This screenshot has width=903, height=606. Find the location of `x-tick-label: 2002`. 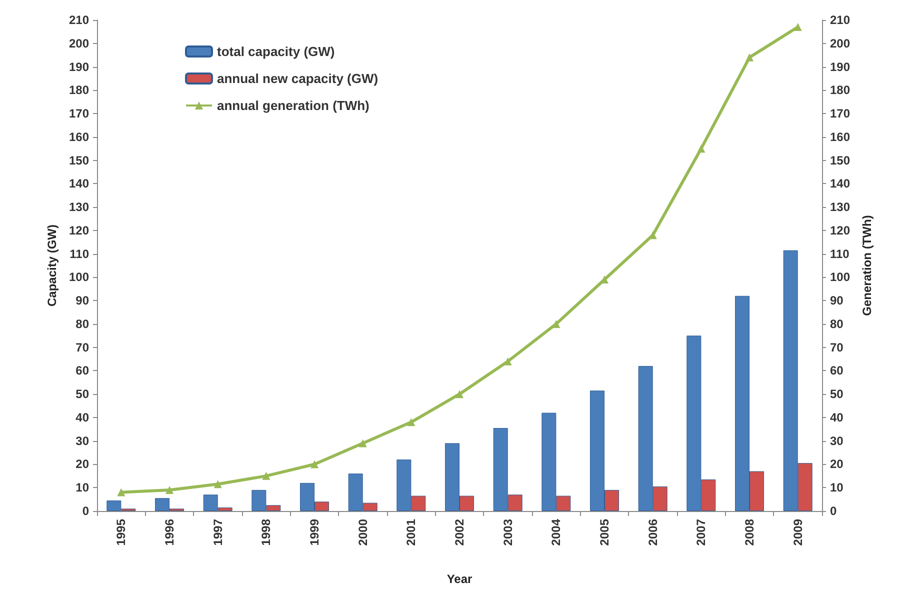

x-tick-label: 2002 is located at coordinates (459, 532).